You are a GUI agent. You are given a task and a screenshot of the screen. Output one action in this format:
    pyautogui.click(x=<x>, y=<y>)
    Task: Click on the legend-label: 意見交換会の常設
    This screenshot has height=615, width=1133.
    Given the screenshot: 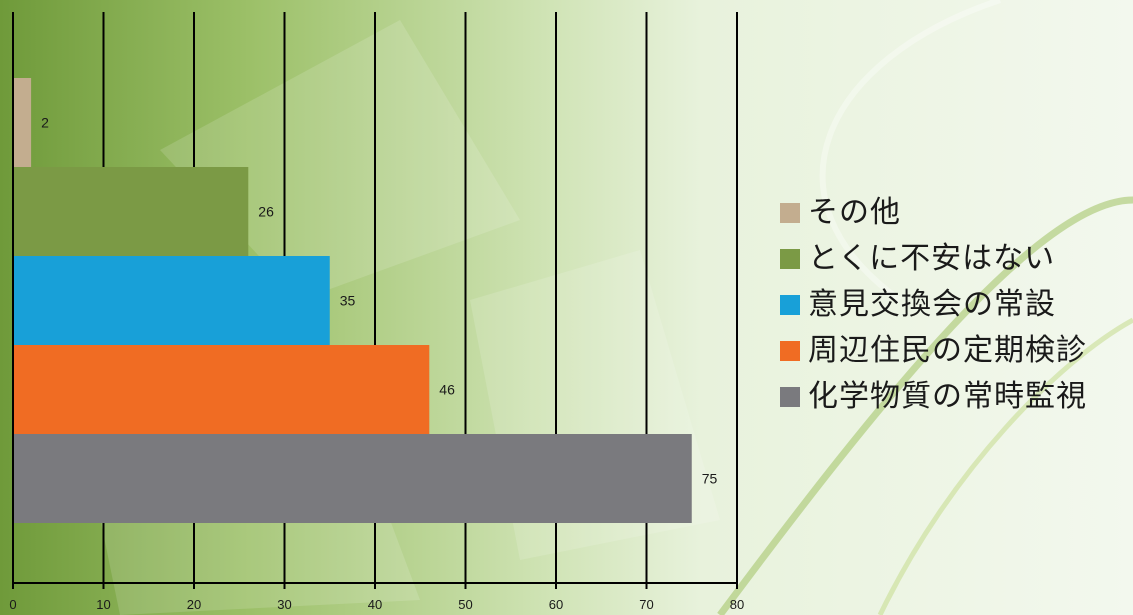 What is the action you would take?
    pyautogui.click(x=932, y=304)
    